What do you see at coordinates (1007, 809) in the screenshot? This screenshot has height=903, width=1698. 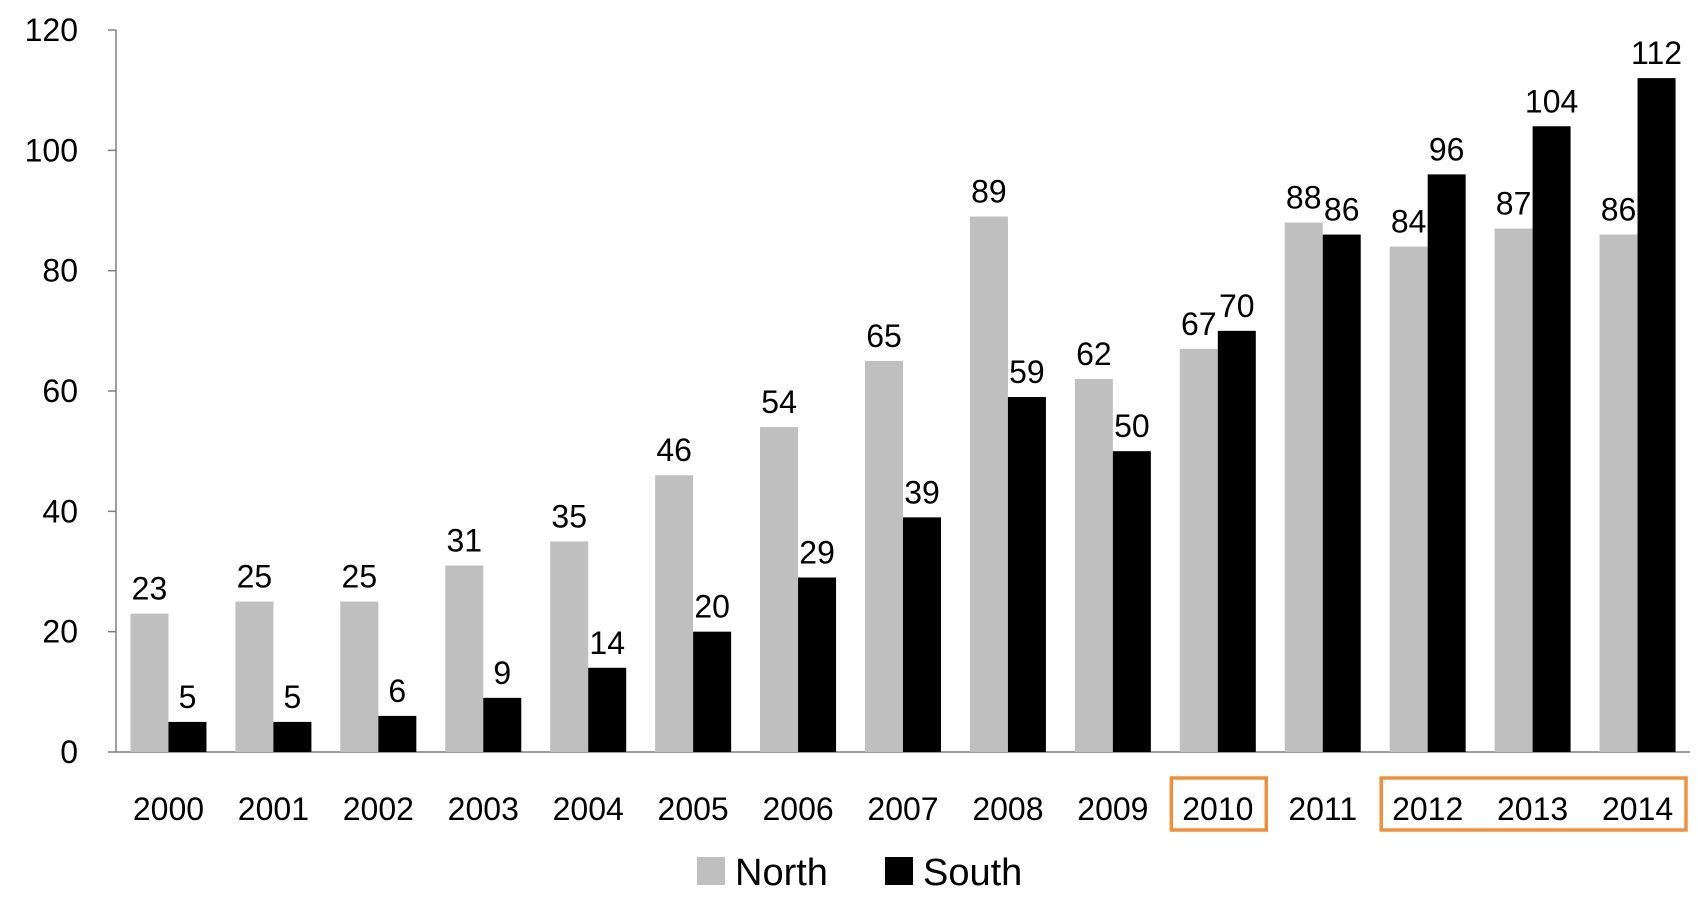 I see `x-tick-label-2008: 2008` at bounding box center [1007, 809].